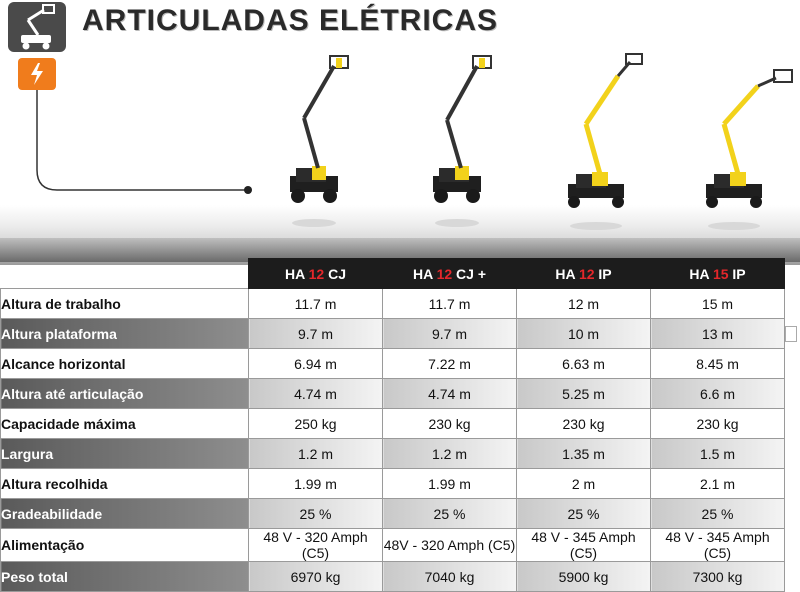 The height and width of the screenshot is (592, 800). I want to click on table-cell: 12 m, so click(583, 303).